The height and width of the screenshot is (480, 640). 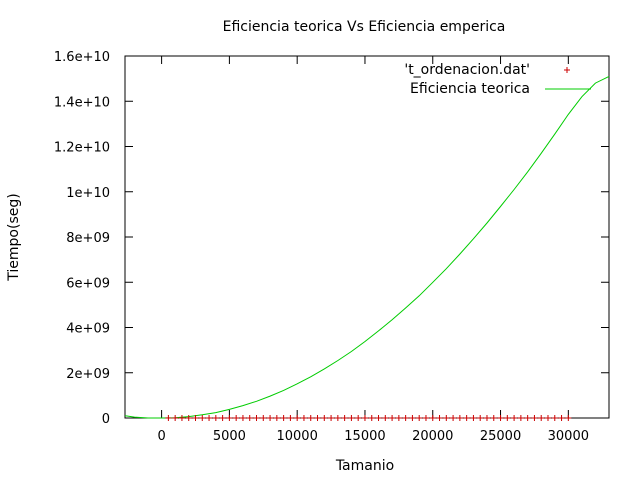 I want to click on legend-label-points: 't_ordenacion.dat', so click(x=467, y=70).